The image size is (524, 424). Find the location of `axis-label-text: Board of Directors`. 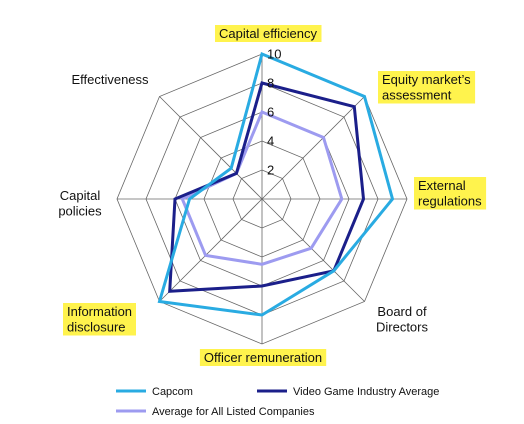

axis-label-text: Board of Directors is located at coordinates (402, 319).